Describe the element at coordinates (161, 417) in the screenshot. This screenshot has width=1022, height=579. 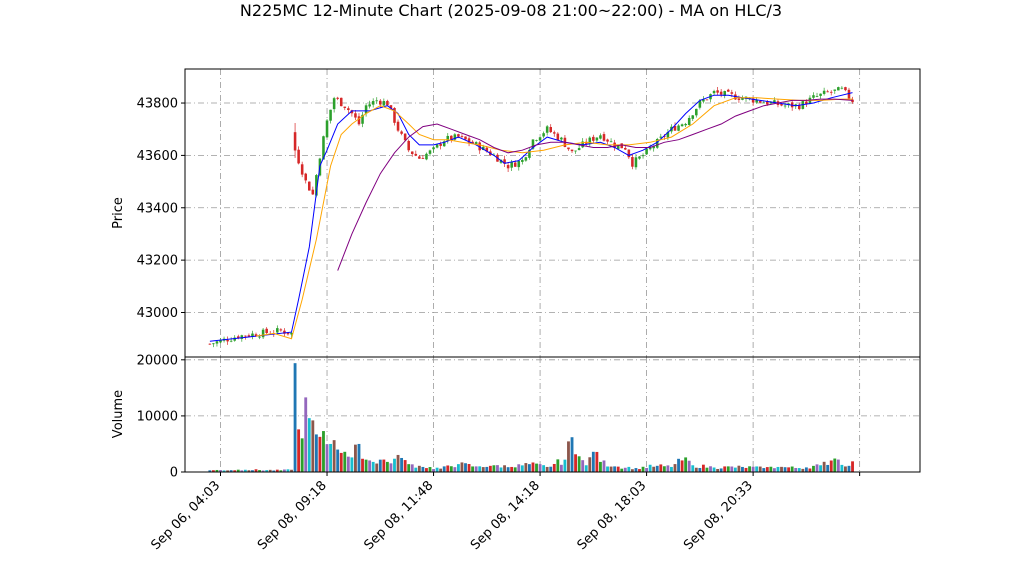
I see `volume-y-axis: 0 10000 20000` at that location.